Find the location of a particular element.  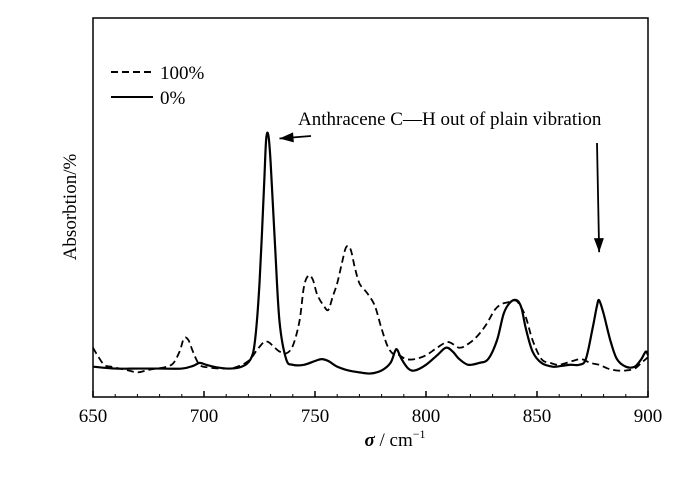

legend-label-100: 100% is located at coordinates (182, 73).